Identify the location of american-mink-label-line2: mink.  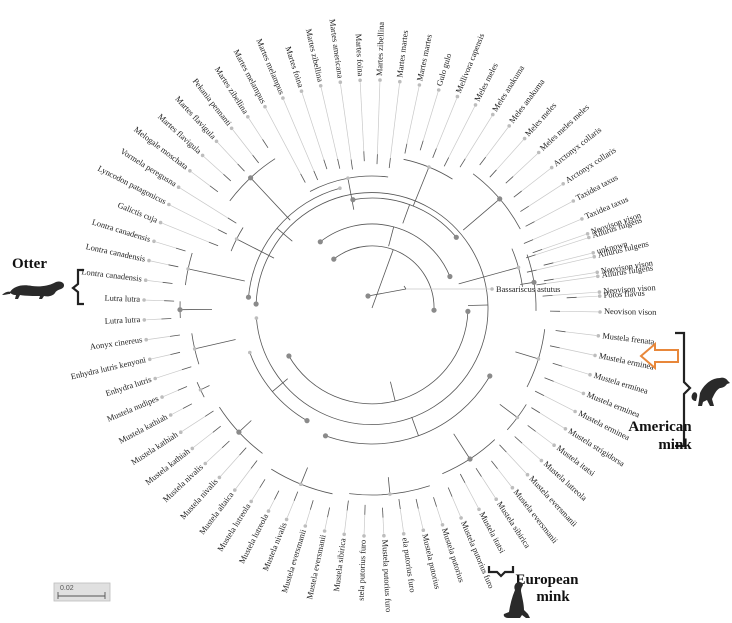
(675, 445).